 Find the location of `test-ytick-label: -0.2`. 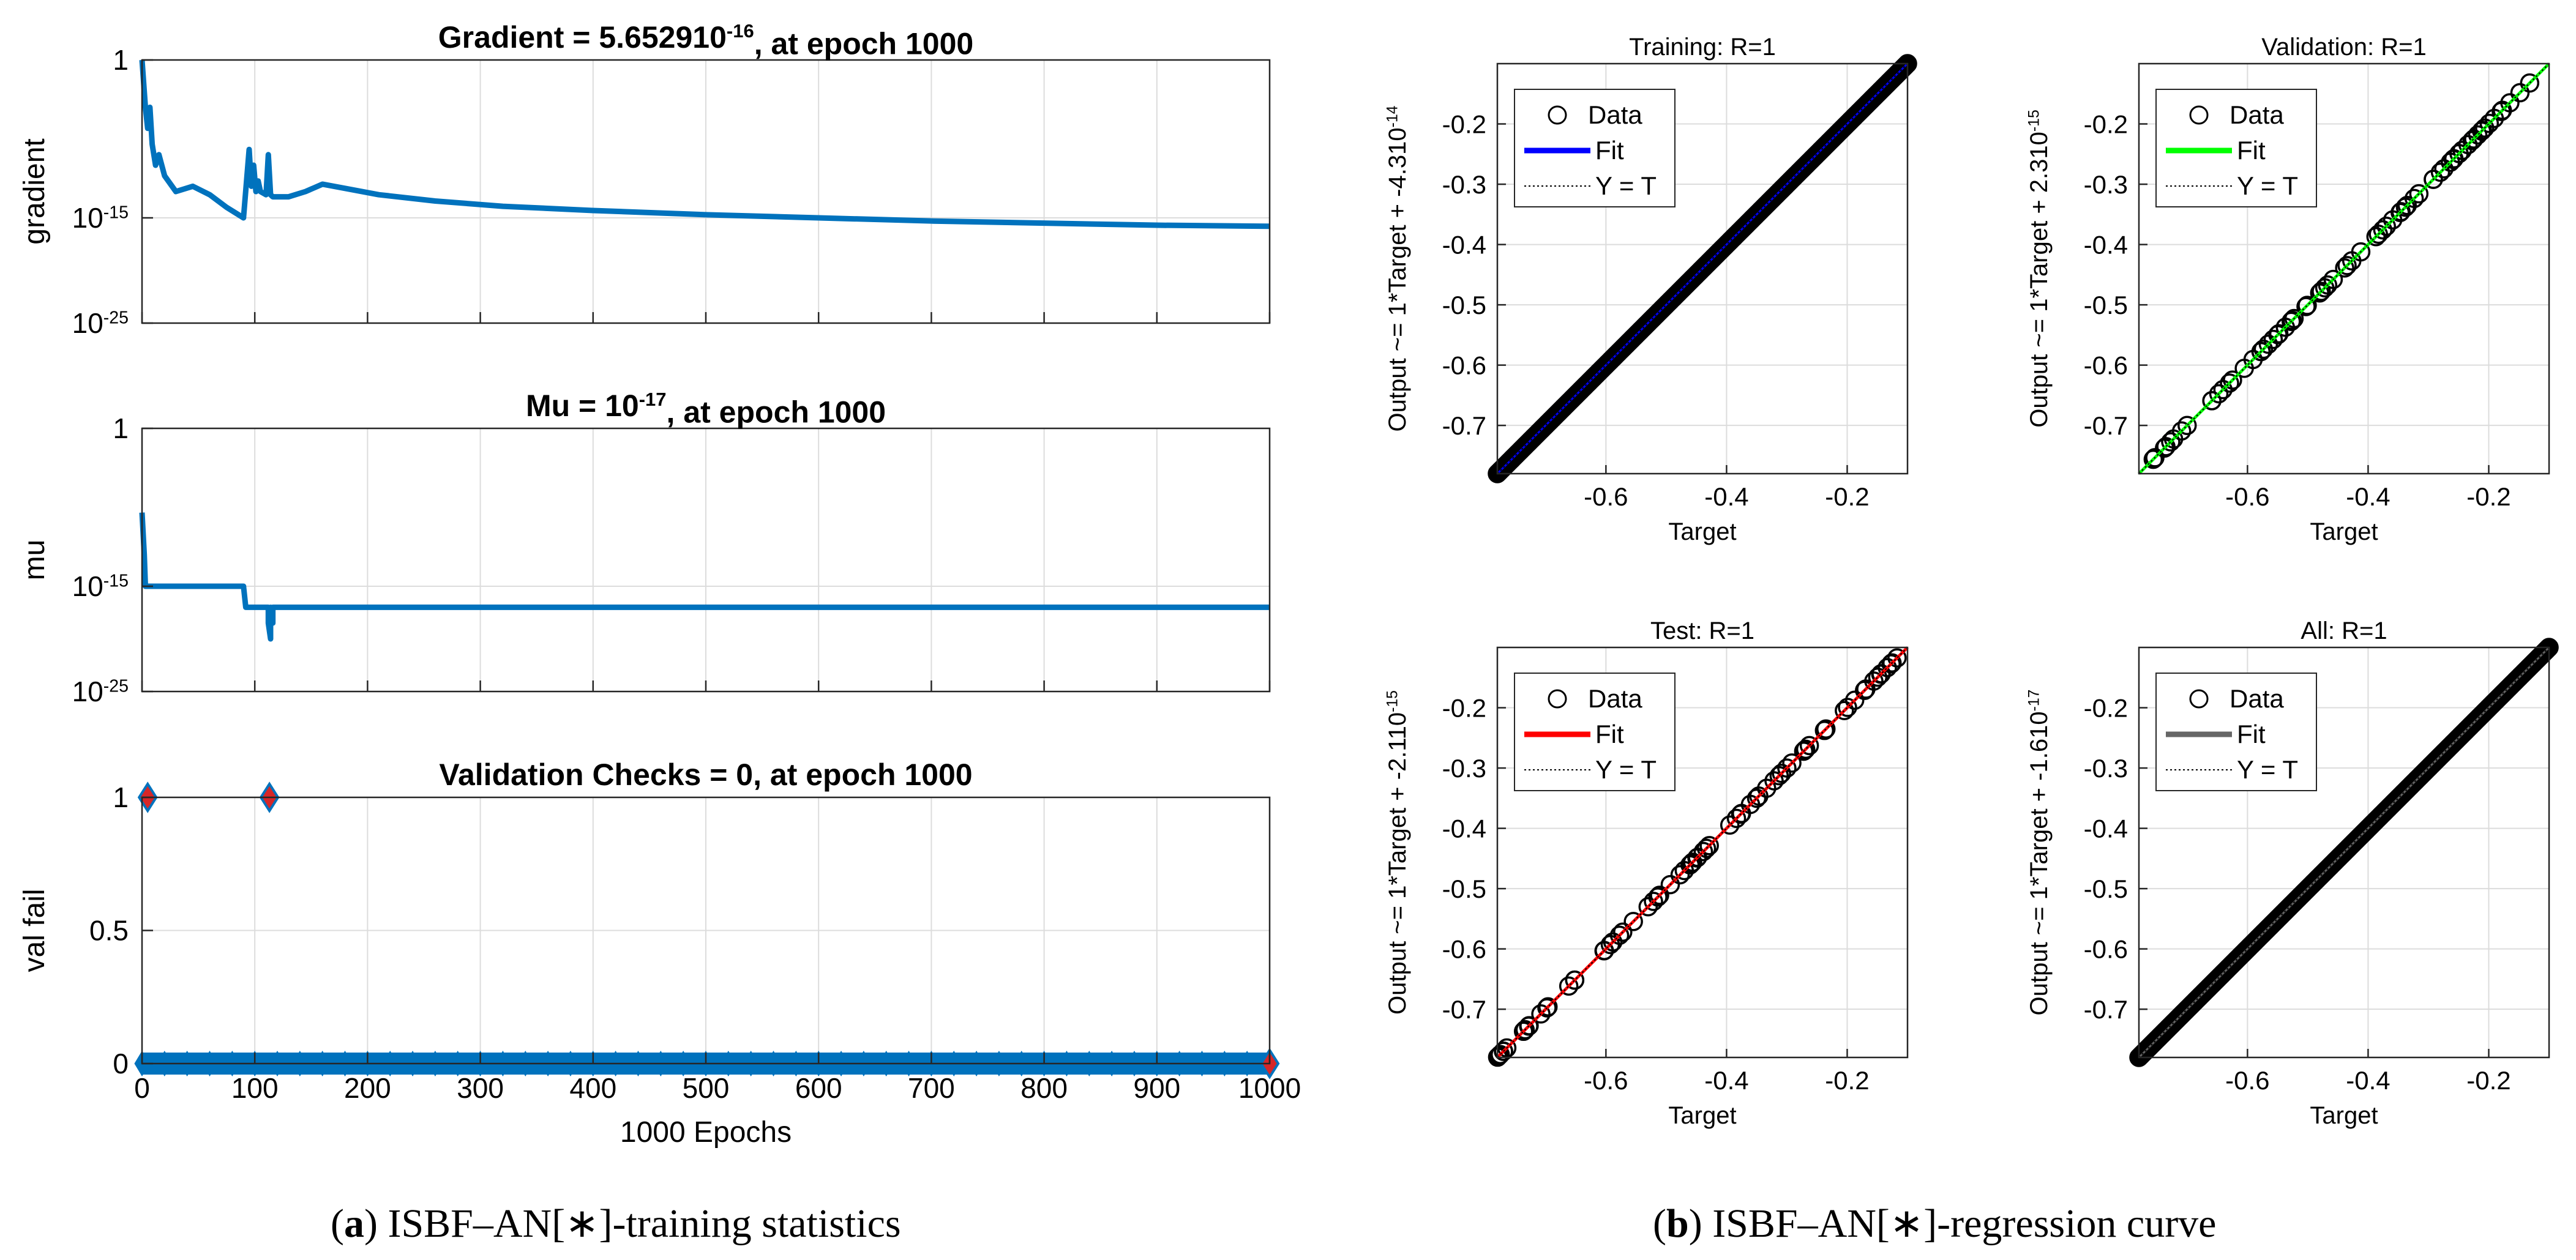

test-ytick-label: -0.2 is located at coordinates (1464, 708).